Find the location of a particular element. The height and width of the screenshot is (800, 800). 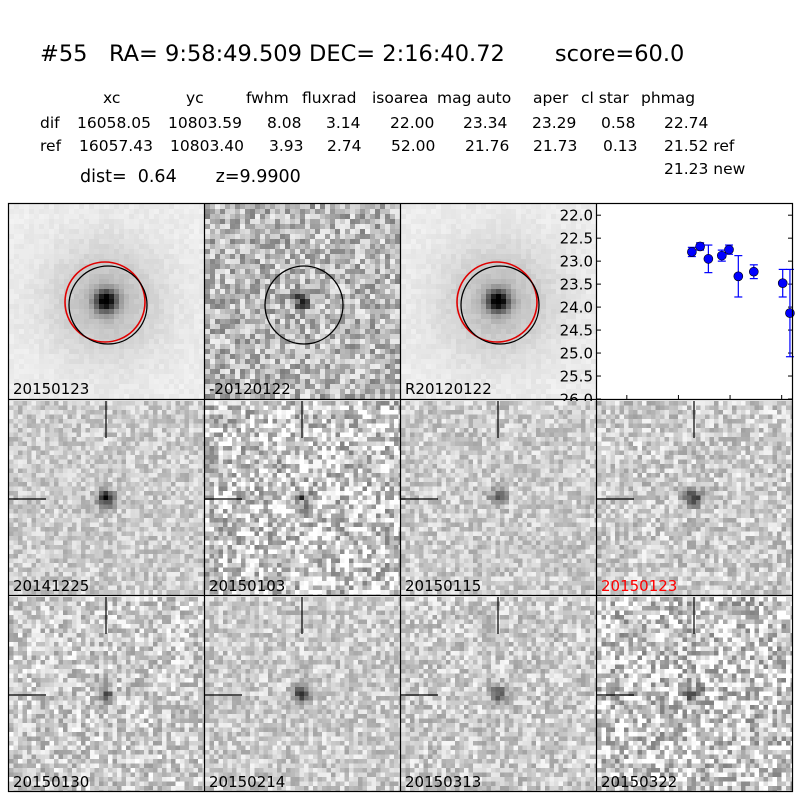

epoch-panel: 20150214 is located at coordinates (302, 694).